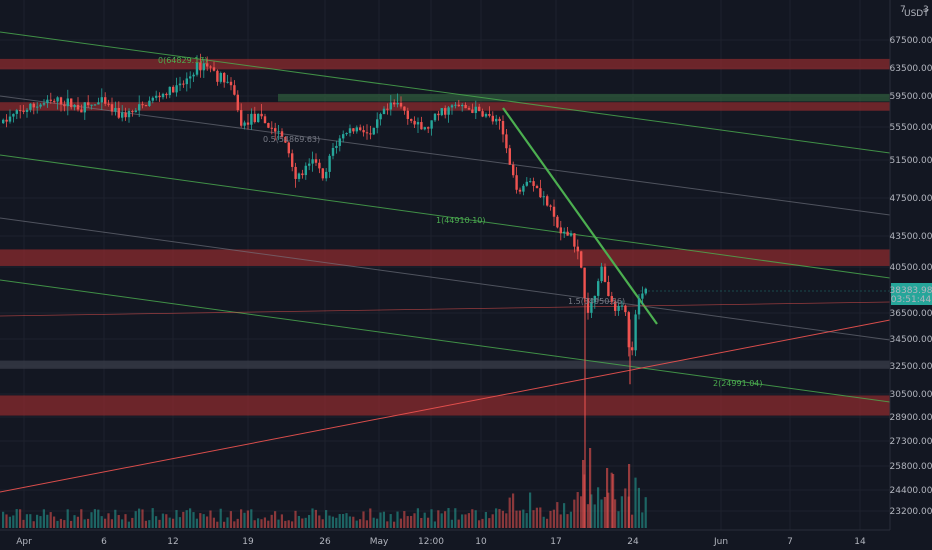 The width and height of the screenshot is (932, 550). What do you see at coordinates (466, 539) in the screenshot?
I see `time-axis: Apr 6 12 19 26 May 12:00 10 17 24 Jun 7 14` at bounding box center [466, 539].